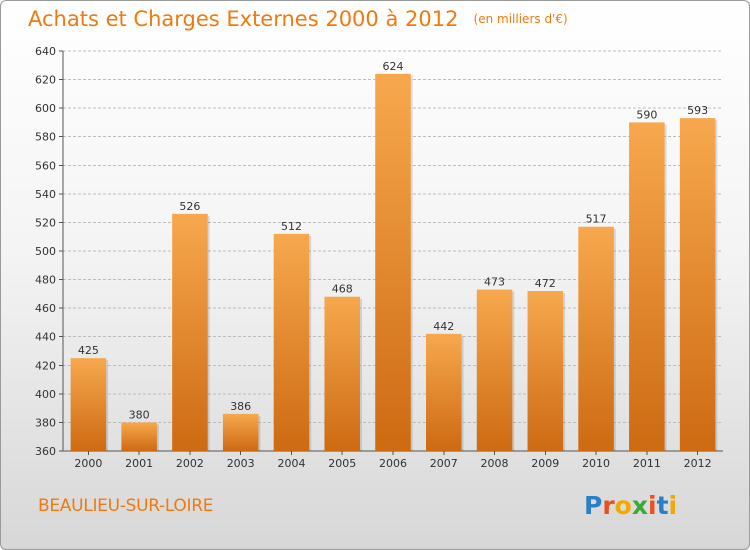 The width and height of the screenshot is (750, 550). Describe the element at coordinates (45, 137) in the screenshot. I see `y-tick-label: 580` at that location.